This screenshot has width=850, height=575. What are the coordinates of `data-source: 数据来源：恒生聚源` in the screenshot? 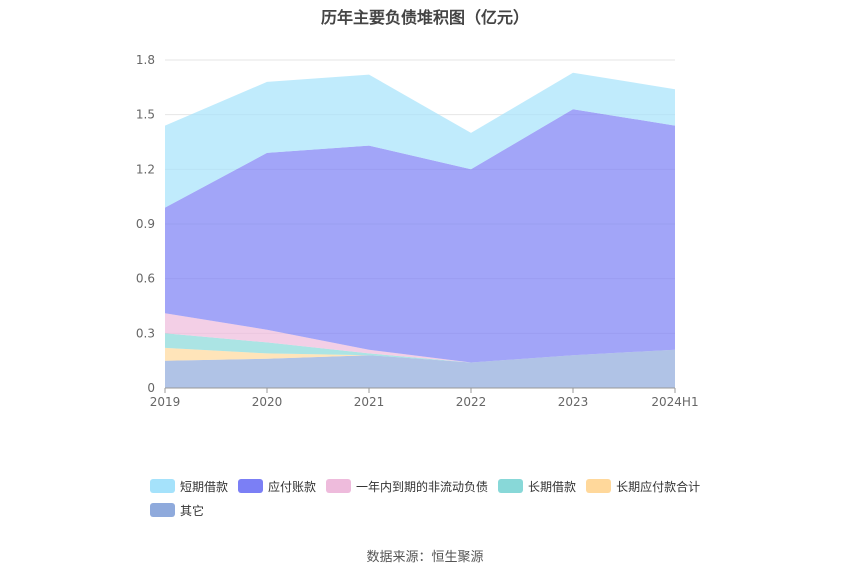 It's located at (425, 557).